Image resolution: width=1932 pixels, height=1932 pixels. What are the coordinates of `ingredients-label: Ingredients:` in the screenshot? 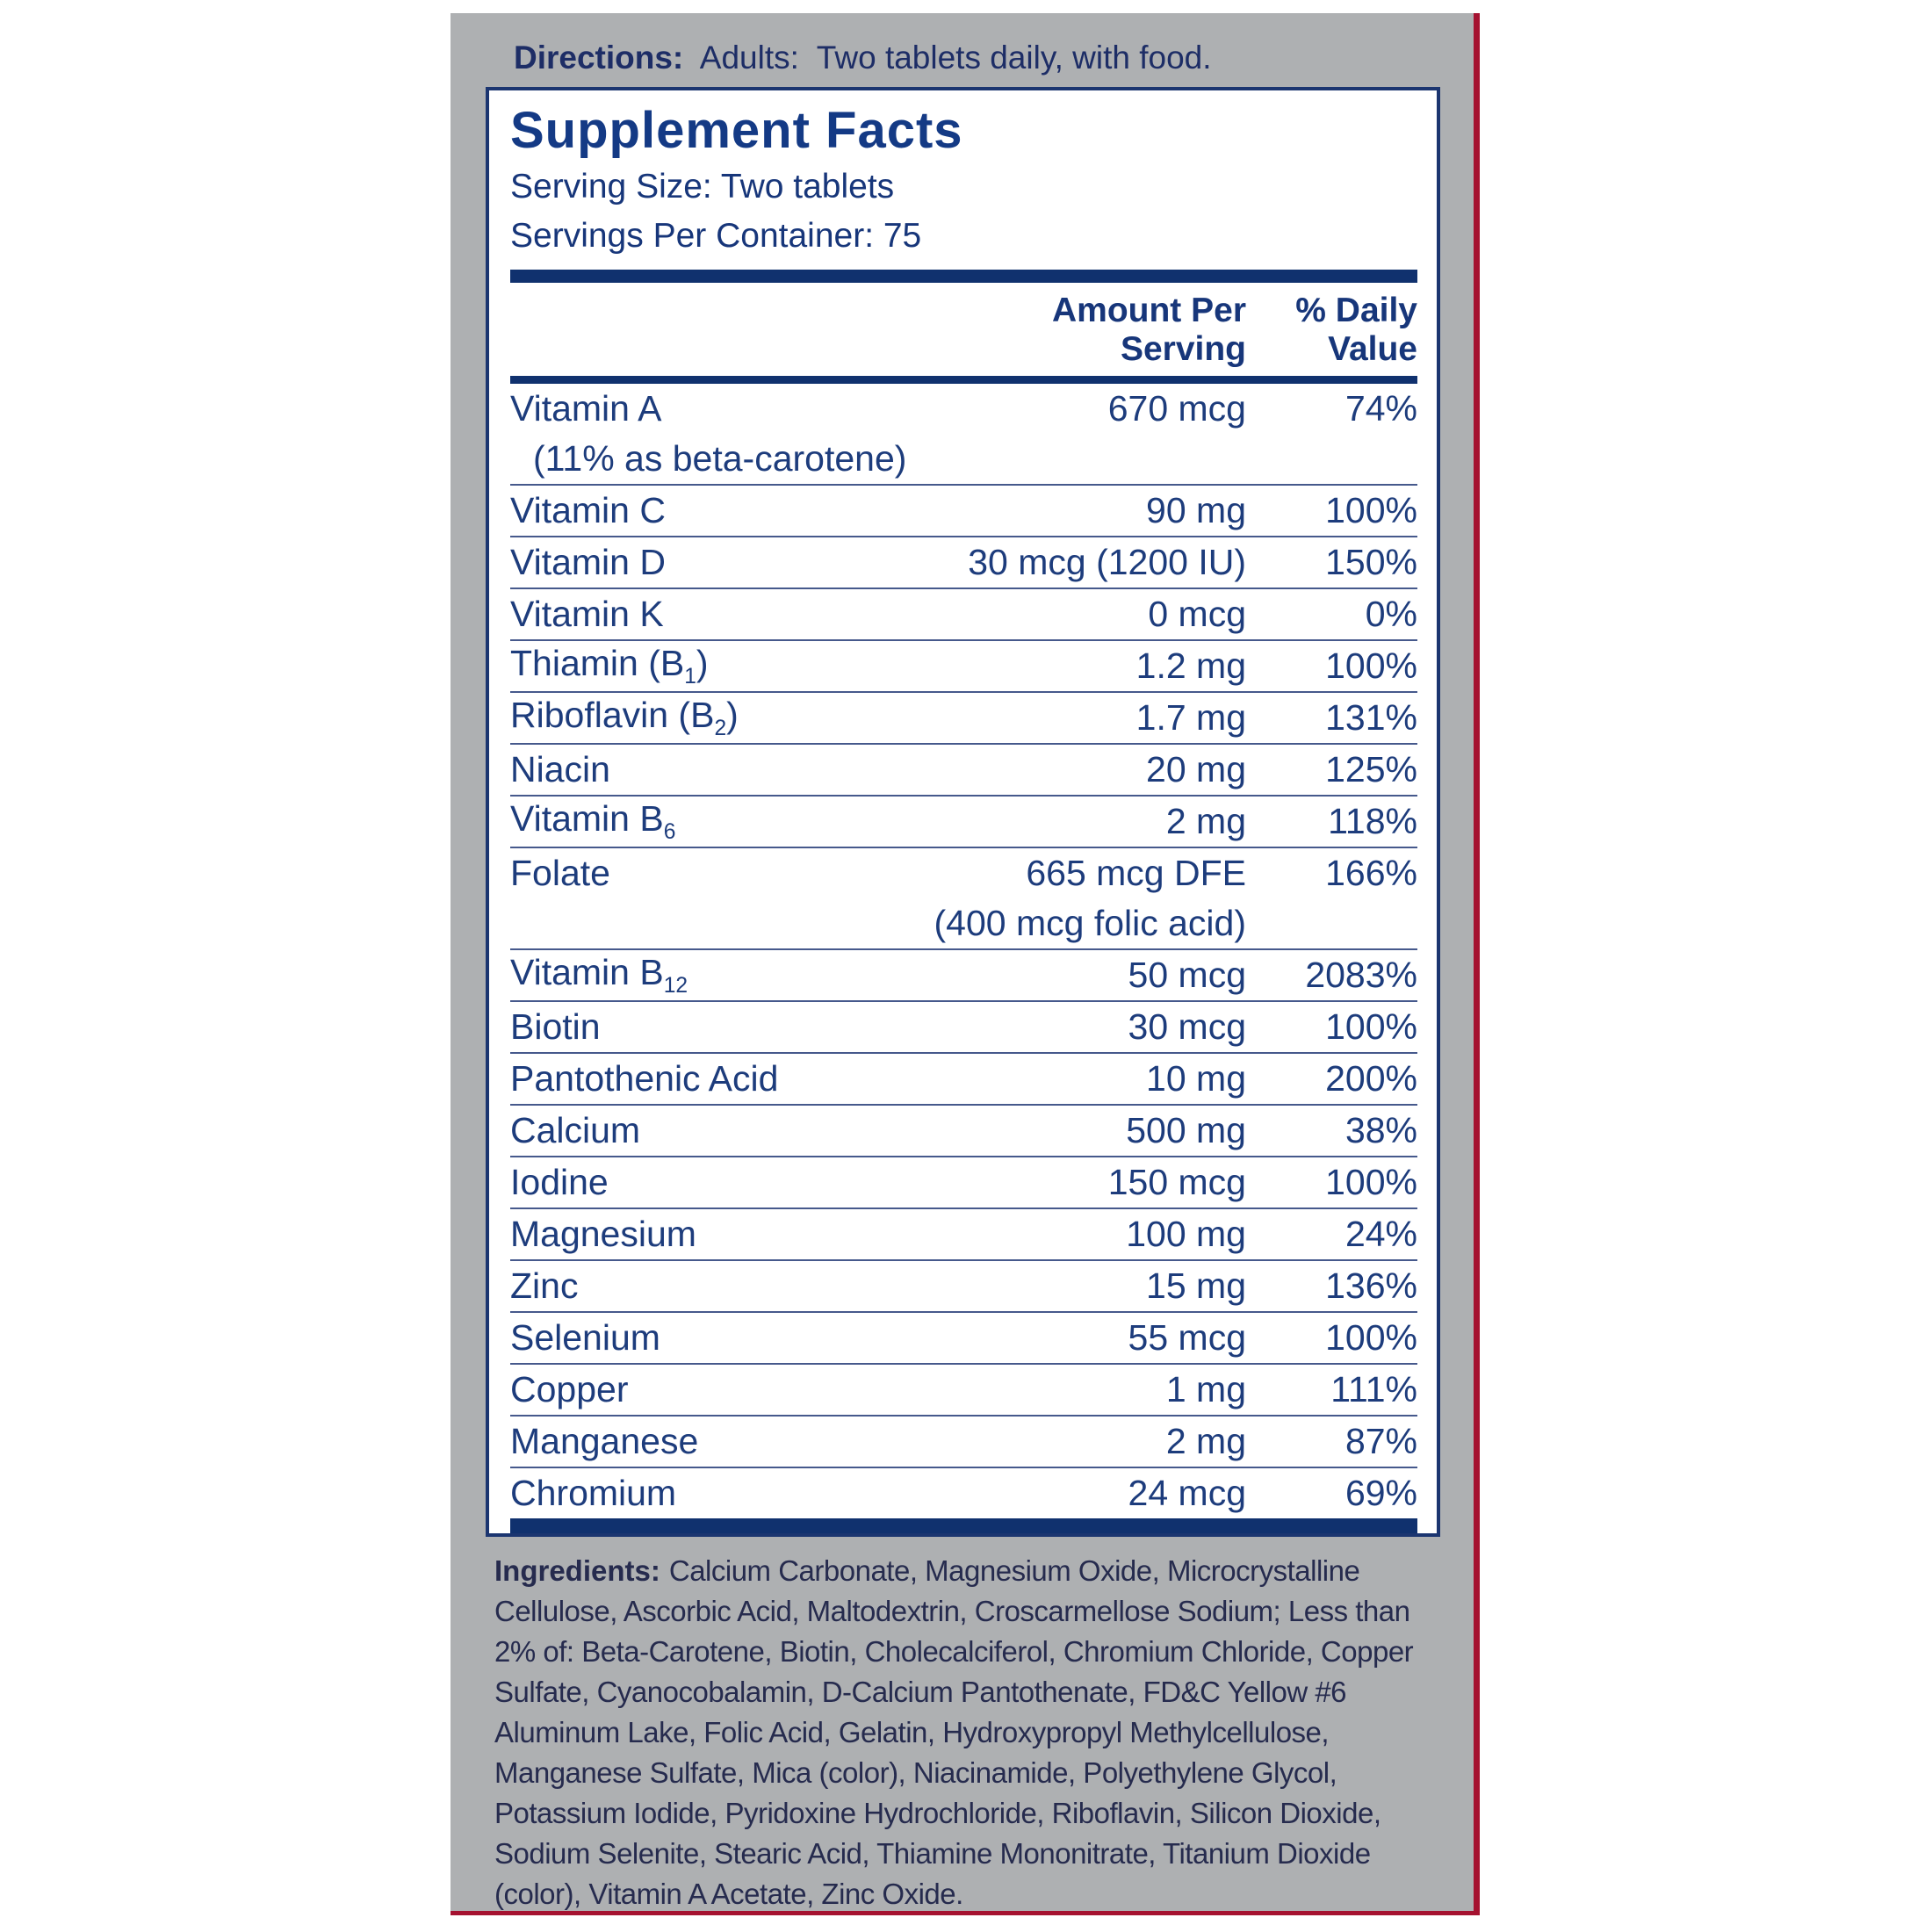 It's located at (577, 1571).